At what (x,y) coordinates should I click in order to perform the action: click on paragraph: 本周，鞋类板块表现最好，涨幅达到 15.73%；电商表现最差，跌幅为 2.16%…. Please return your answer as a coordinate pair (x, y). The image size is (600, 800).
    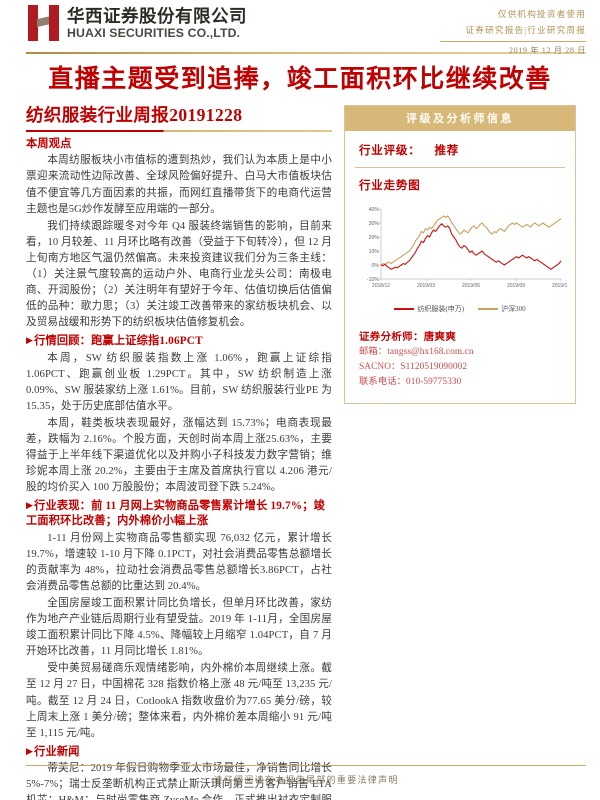
    Looking at the image, I should click on (179, 455).